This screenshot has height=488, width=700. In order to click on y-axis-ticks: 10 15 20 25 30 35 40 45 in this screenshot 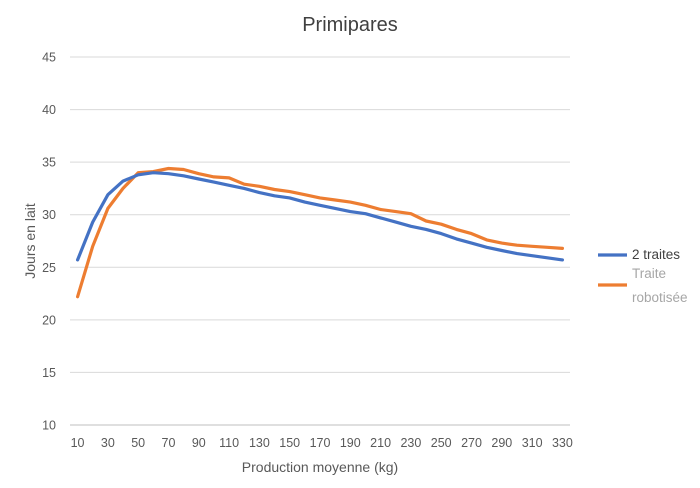, I will do `click(49, 242)`.